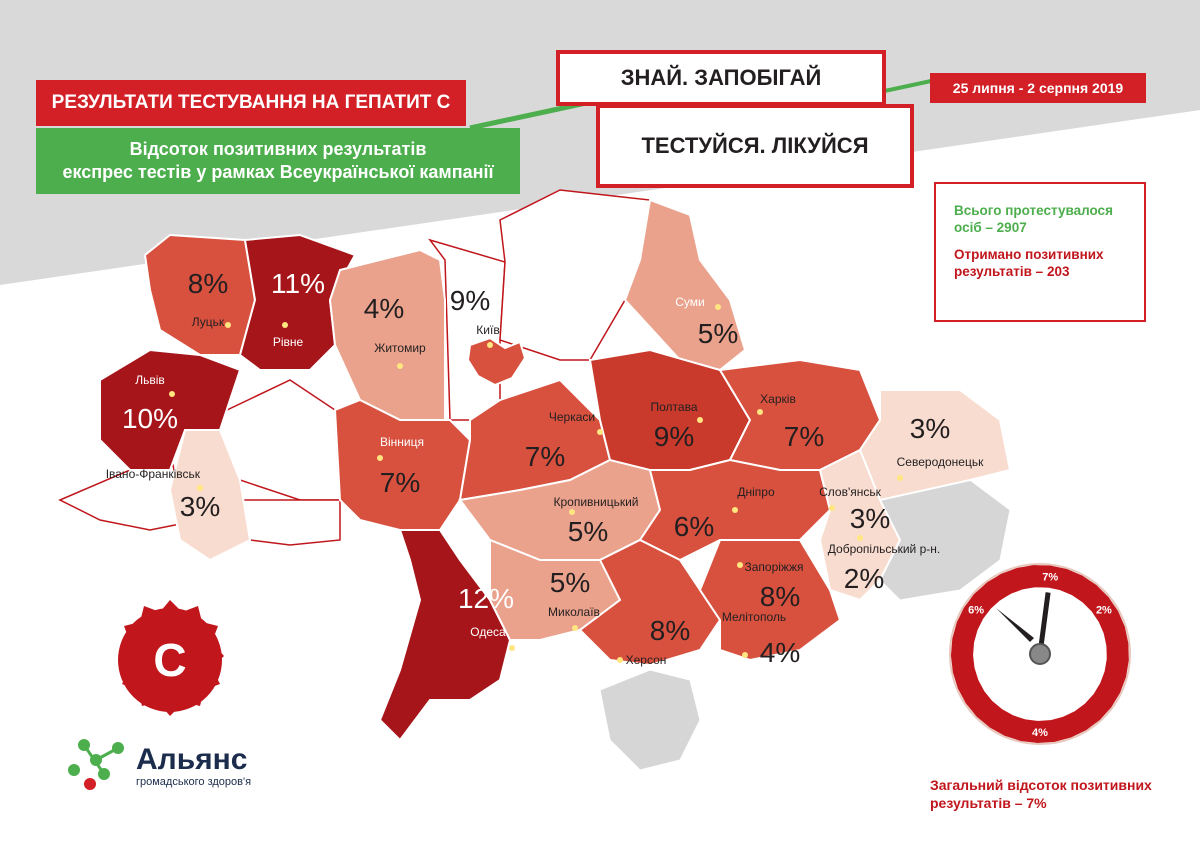 The height and width of the screenshot is (848, 1200). Describe the element at coordinates (290, 522) in the screenshot. I see `region-chernivtsi` at that location.